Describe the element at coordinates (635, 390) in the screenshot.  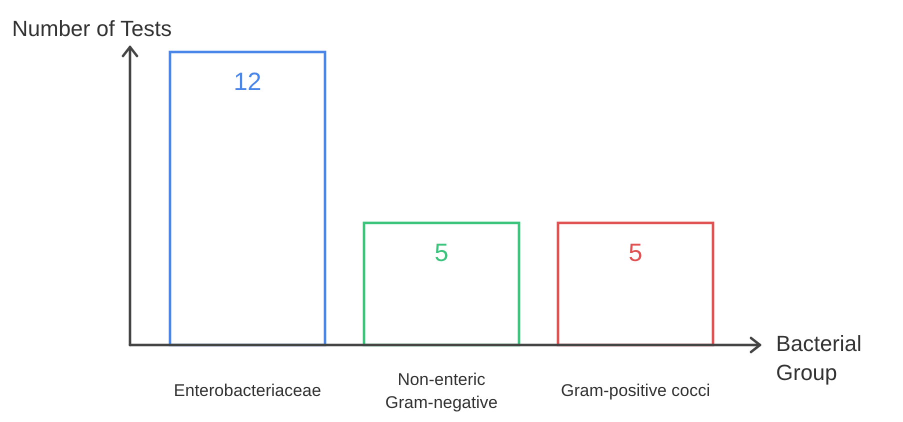
I see `x-tick-label: Gram-positive cocci` at that location.